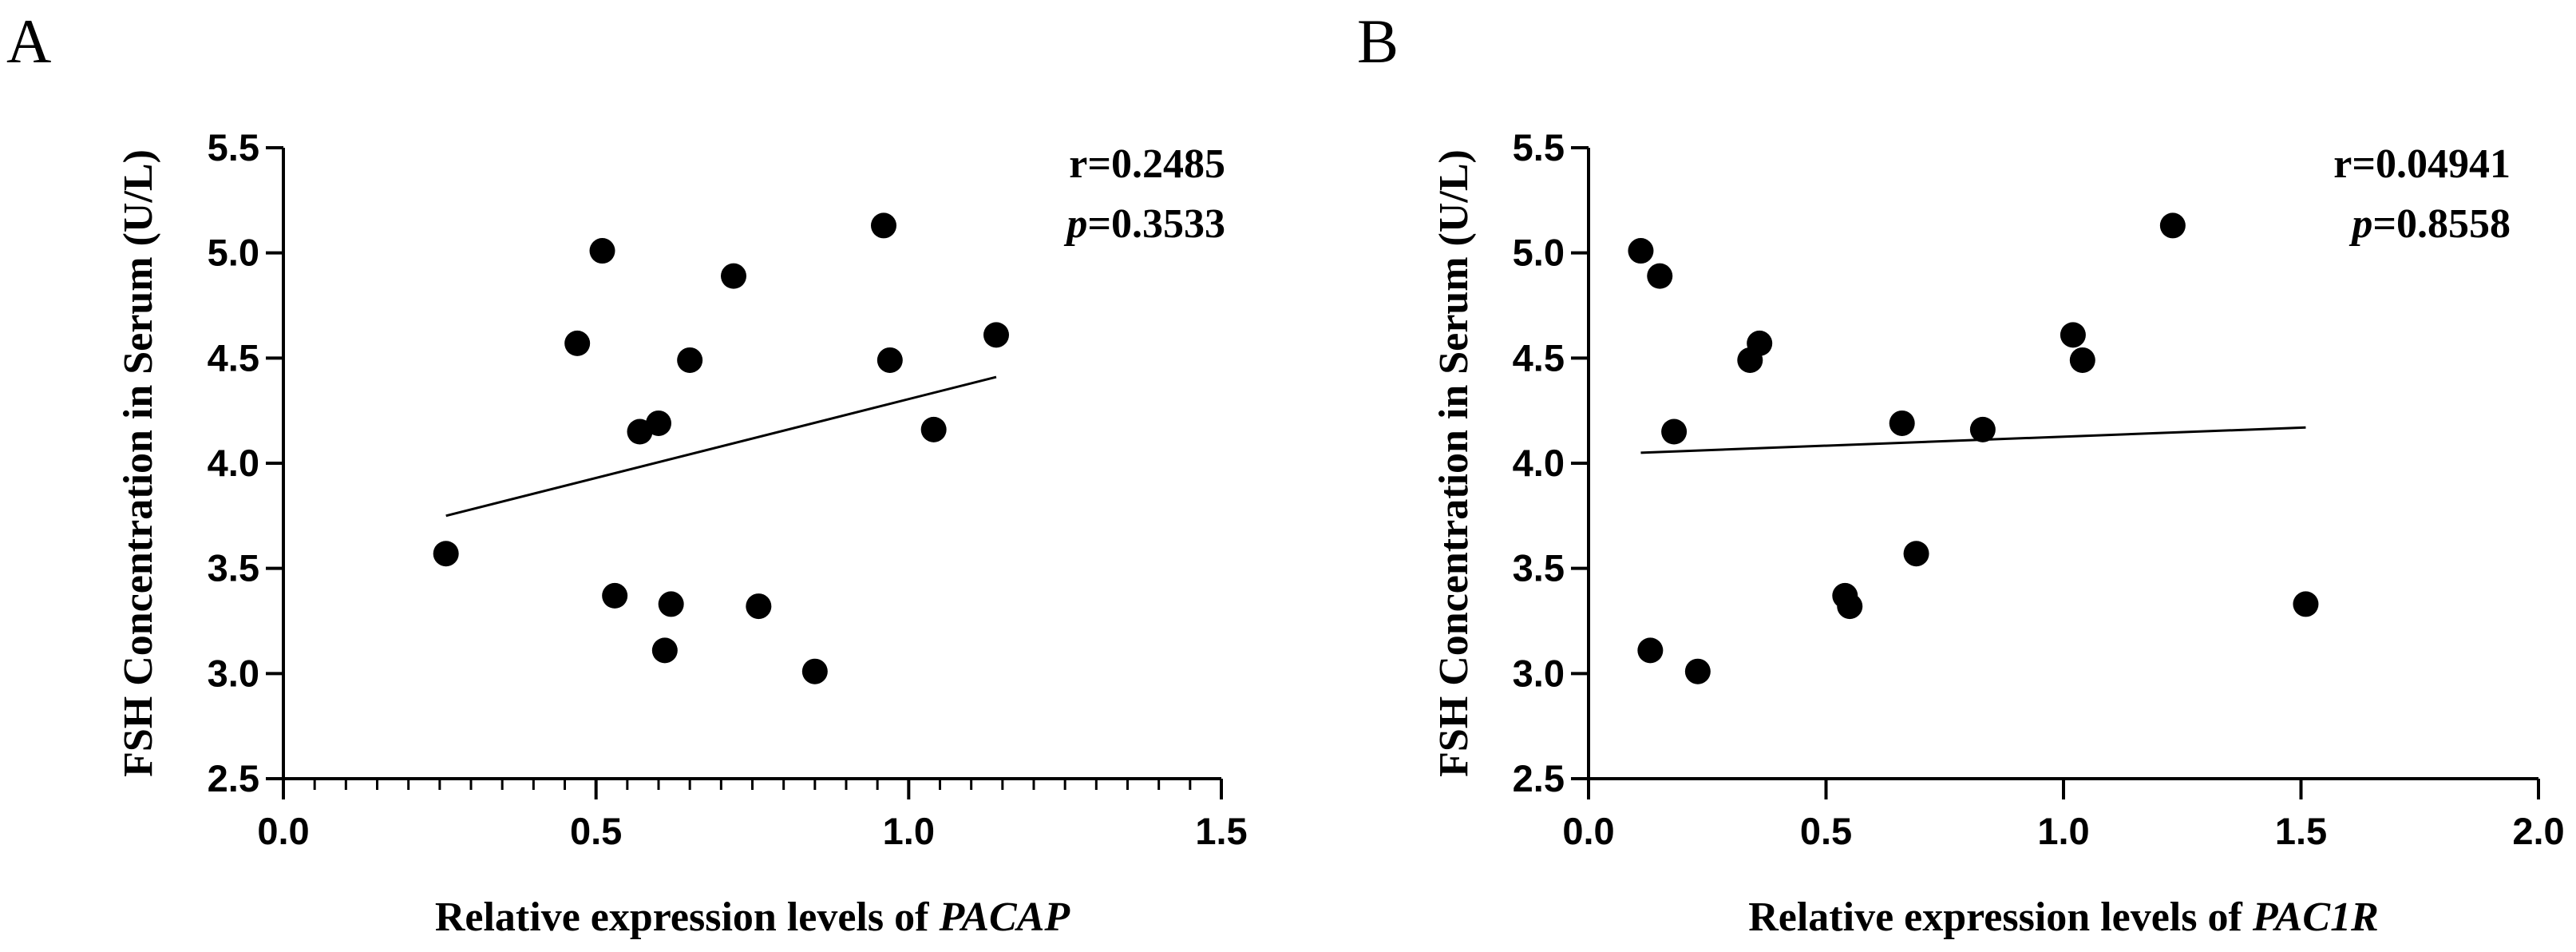  I want to click on x-tick-label: 2.0, so click(2538, 831).